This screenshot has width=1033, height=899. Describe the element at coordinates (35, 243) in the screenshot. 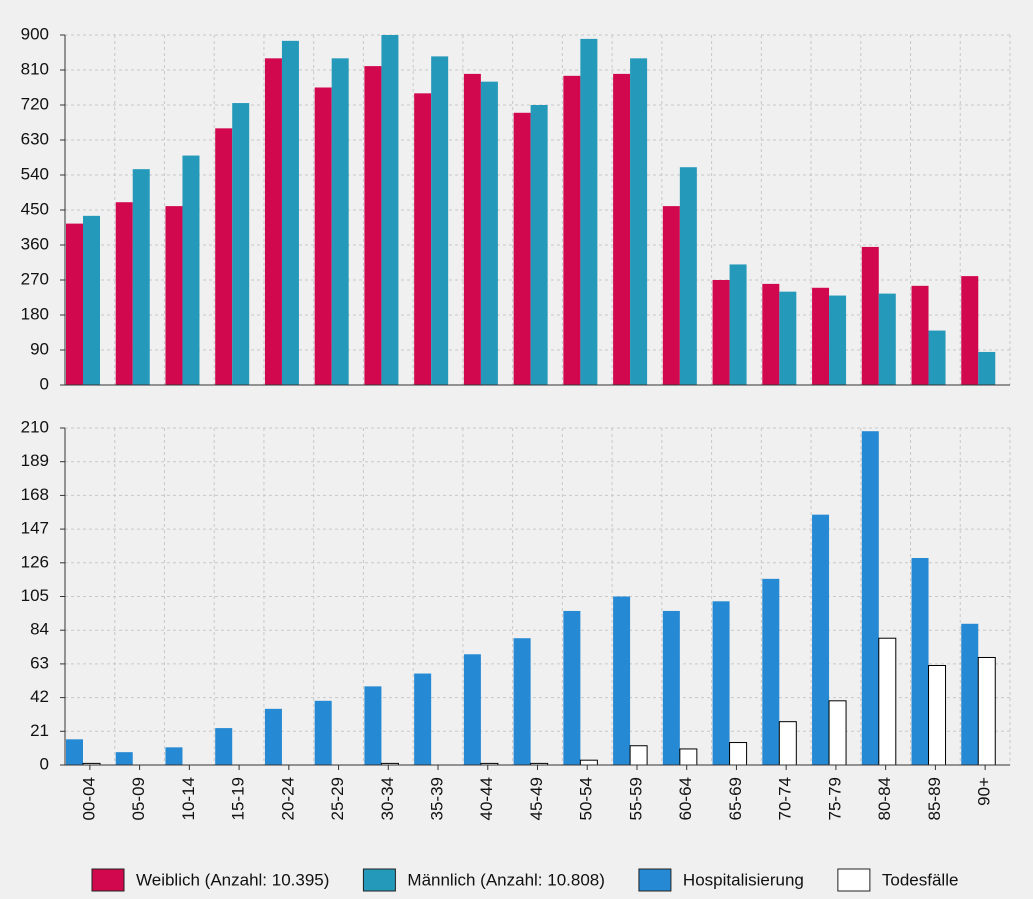

I see `y-tick-label: 360` at that location.